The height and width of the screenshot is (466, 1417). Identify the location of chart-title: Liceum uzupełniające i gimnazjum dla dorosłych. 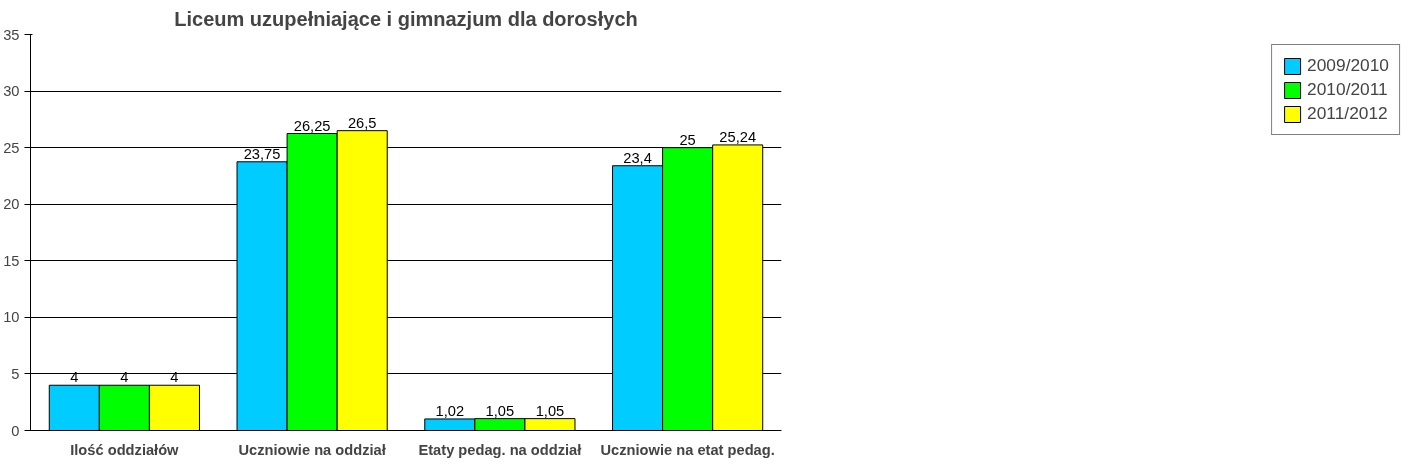
(406, 18).